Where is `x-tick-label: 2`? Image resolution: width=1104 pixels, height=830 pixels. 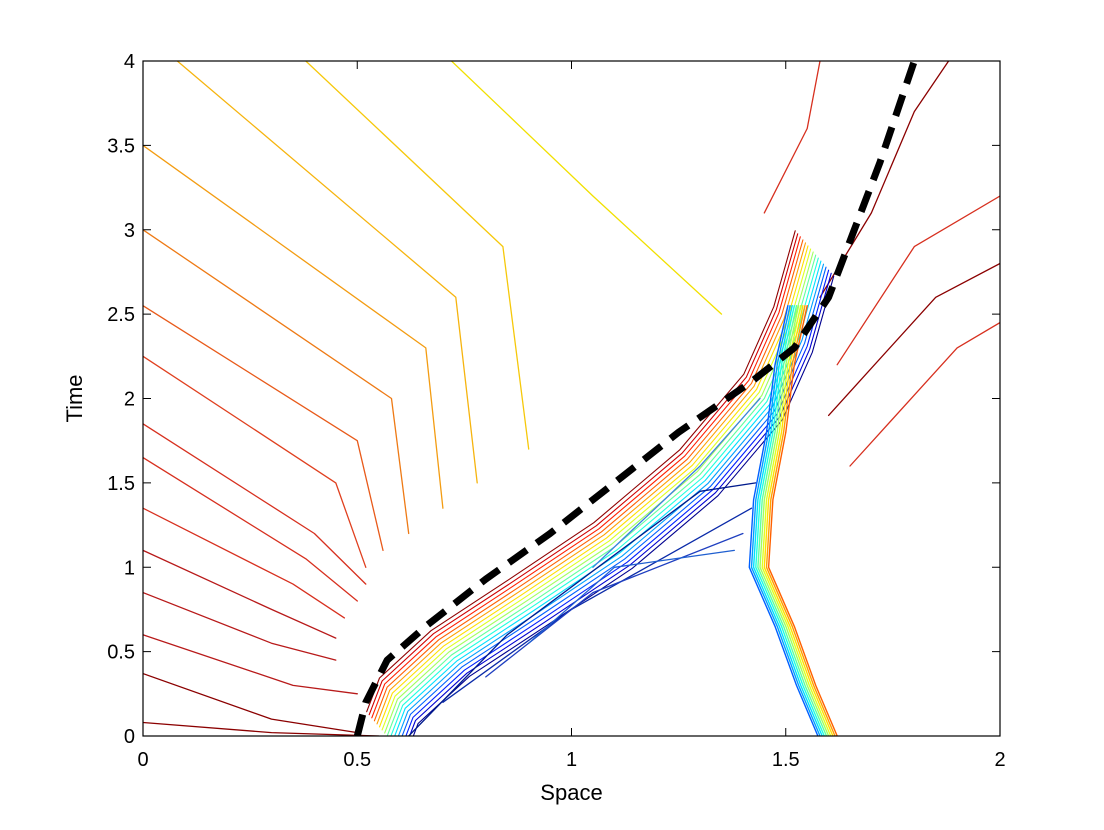 x-tick-label: 2 is located at coordinates (999, 760).